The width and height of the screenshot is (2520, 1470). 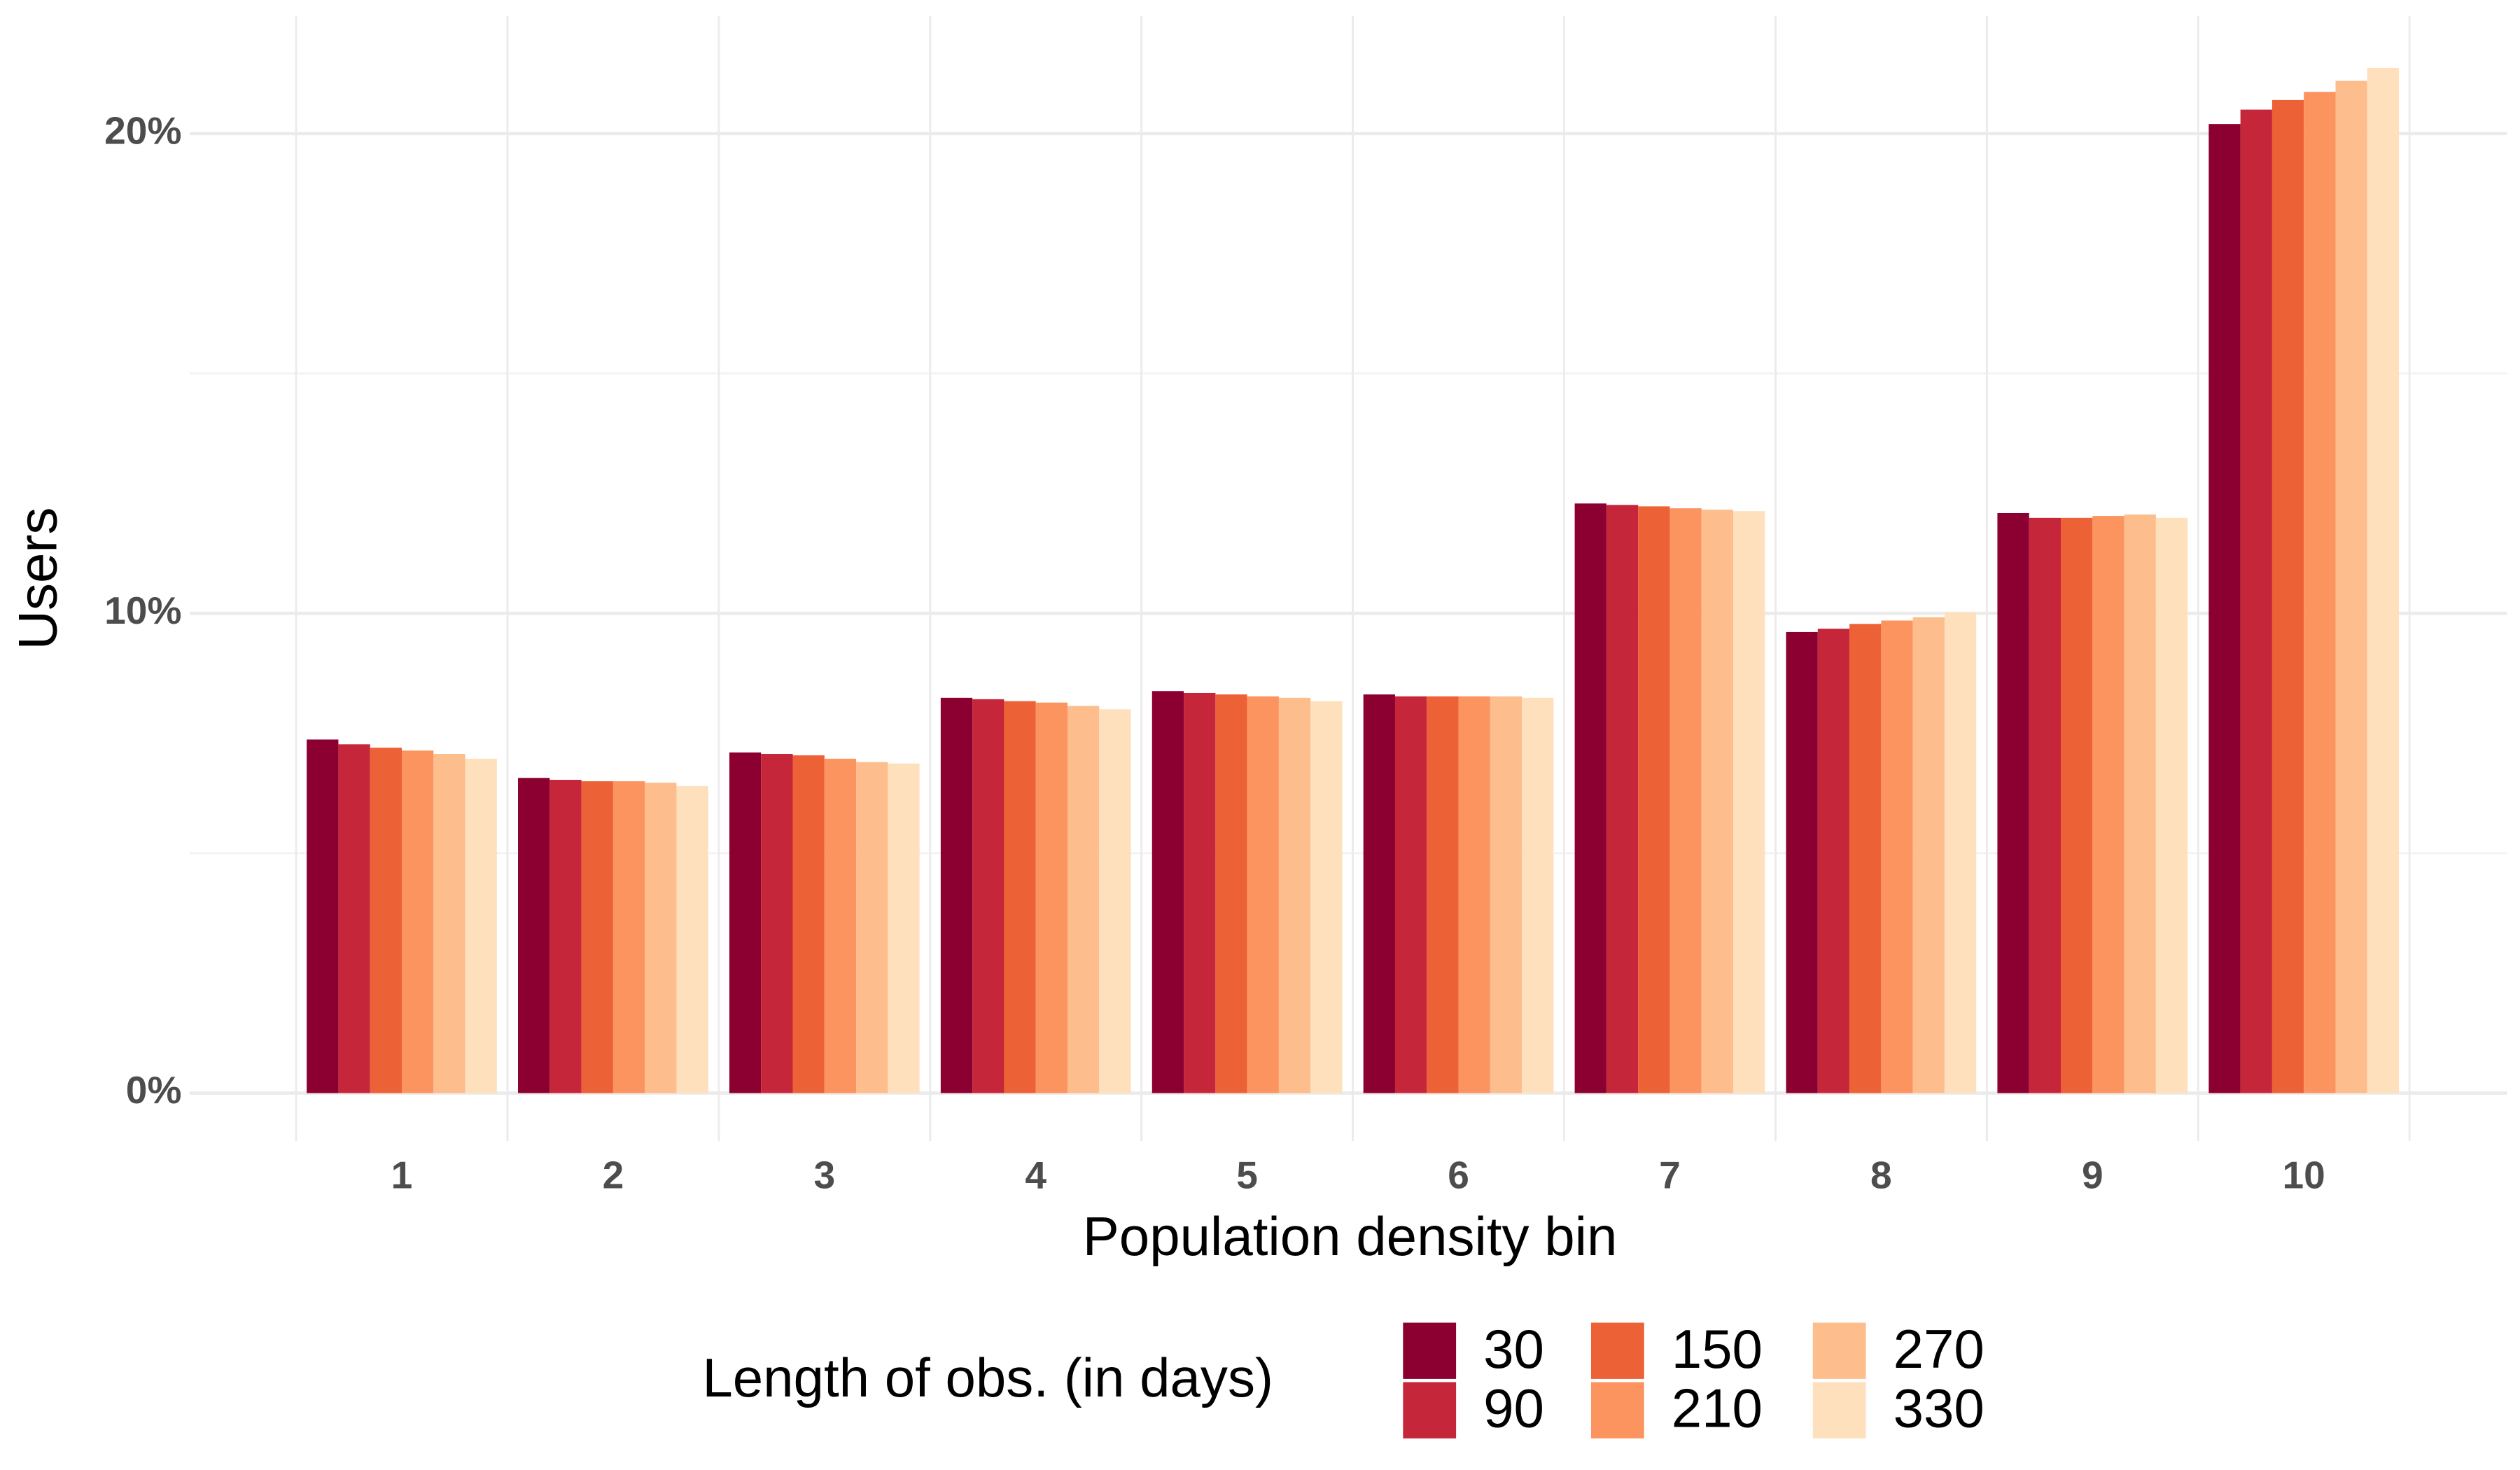 I want to click on y-axis-title: Users, so click(x=37, y=578).